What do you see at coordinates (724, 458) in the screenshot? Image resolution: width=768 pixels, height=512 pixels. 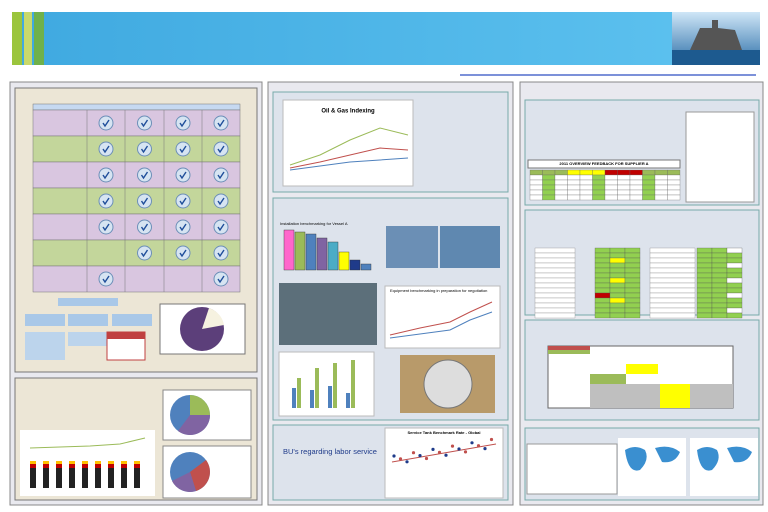 I see `continents` at bounding box center [724, 458].